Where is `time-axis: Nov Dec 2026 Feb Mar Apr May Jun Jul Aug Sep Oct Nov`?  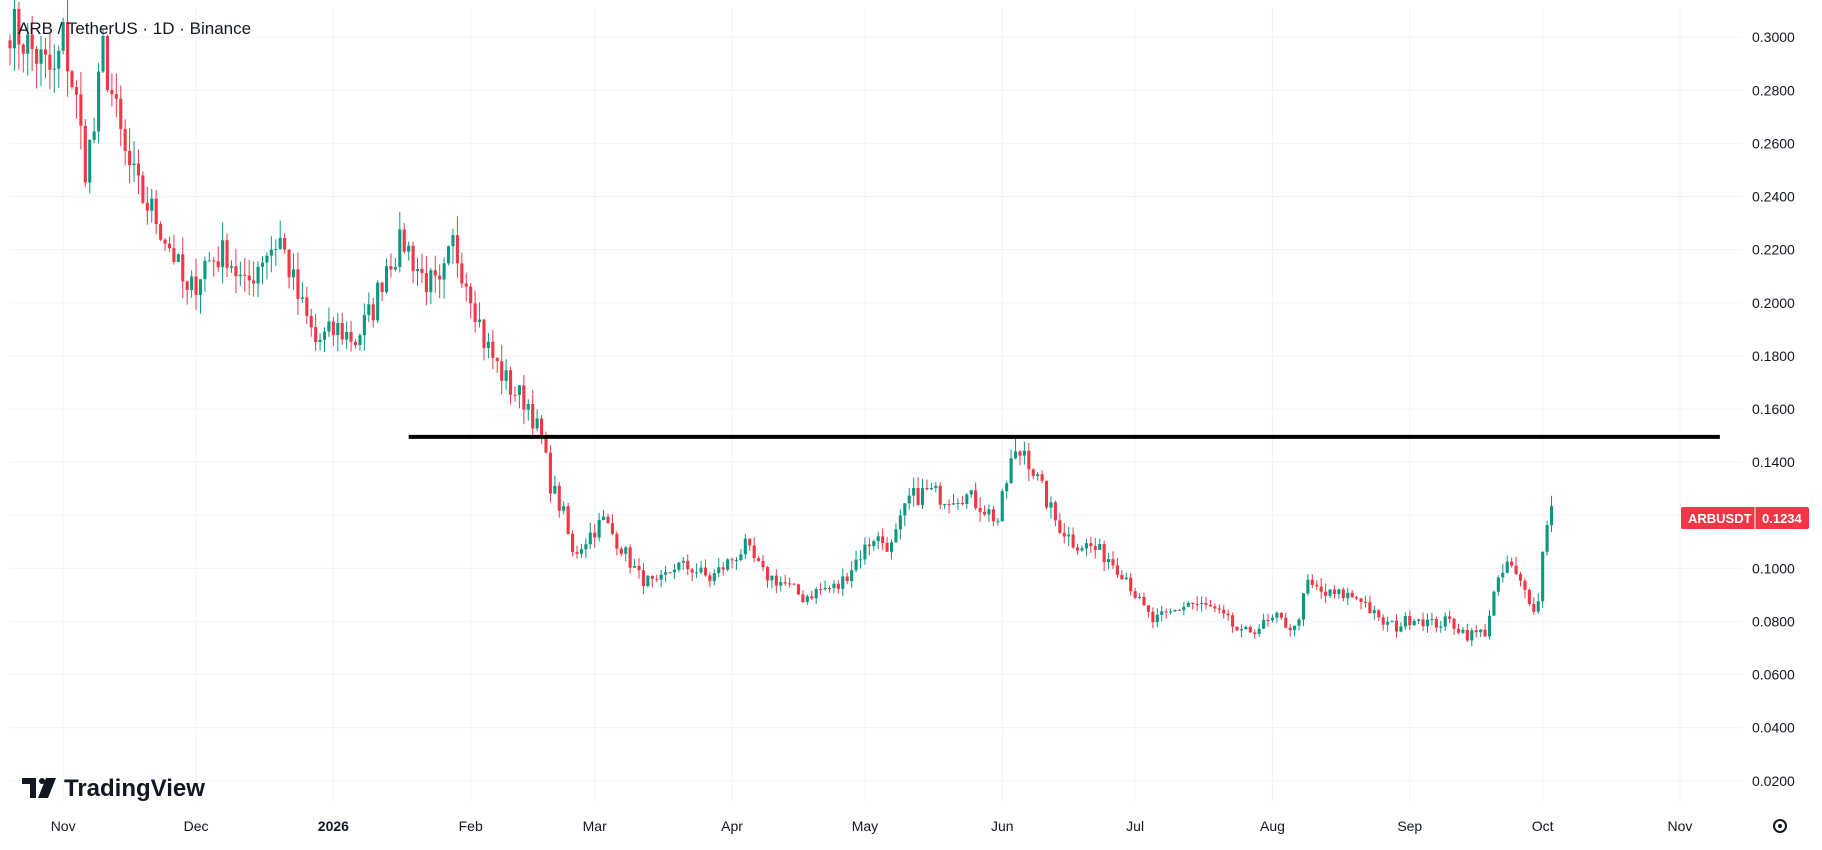
time-axis: Nov Dec 2026 Feb Mar Apr May Jun Jul Aug Sep Oct Nov is located at coordinates (872, 826).